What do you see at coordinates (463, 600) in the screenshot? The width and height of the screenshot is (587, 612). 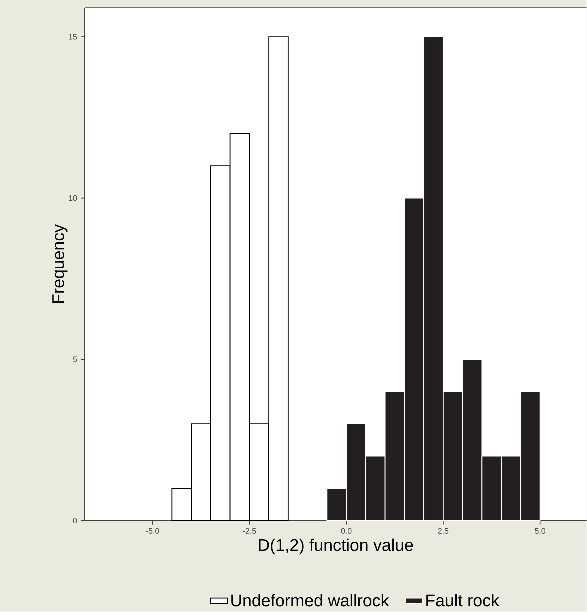 I see `legend-label: Fault rock` at bounding box center [463, 600].